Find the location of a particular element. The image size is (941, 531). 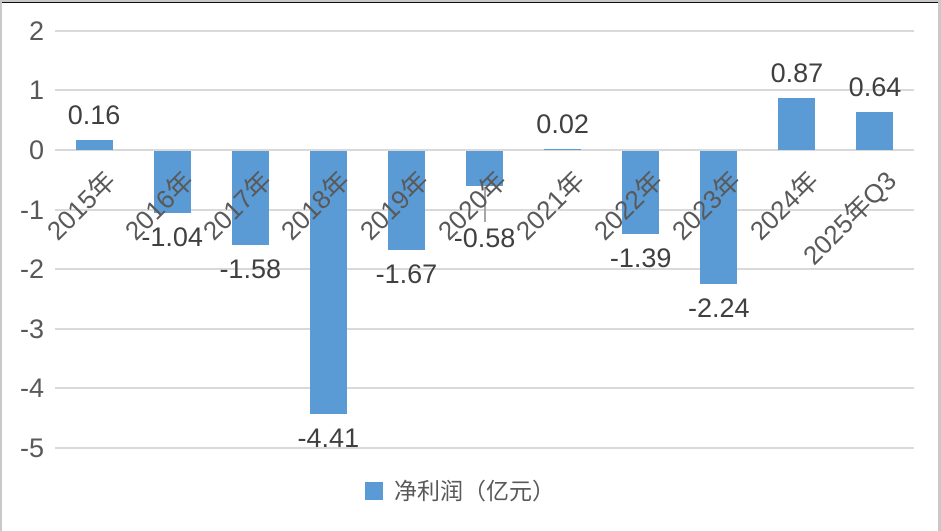

legend: 净利润（亿元） is located at coordinates (460, 491).